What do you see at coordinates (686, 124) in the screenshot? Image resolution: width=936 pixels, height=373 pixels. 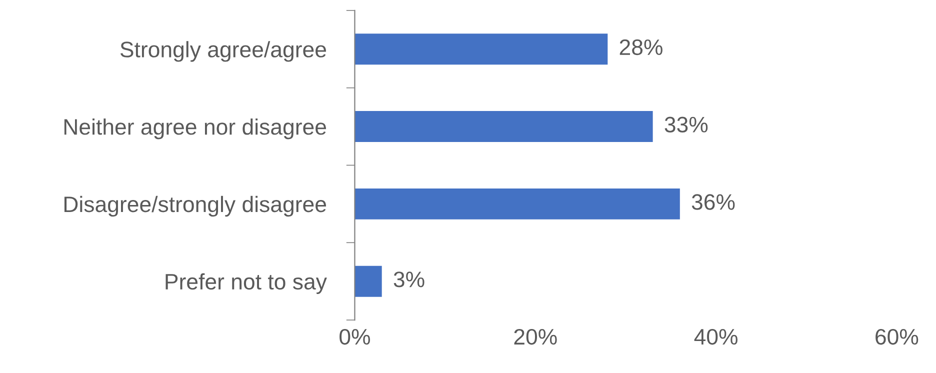 I see `data-label: 33%` at bounding box center [686, 124].